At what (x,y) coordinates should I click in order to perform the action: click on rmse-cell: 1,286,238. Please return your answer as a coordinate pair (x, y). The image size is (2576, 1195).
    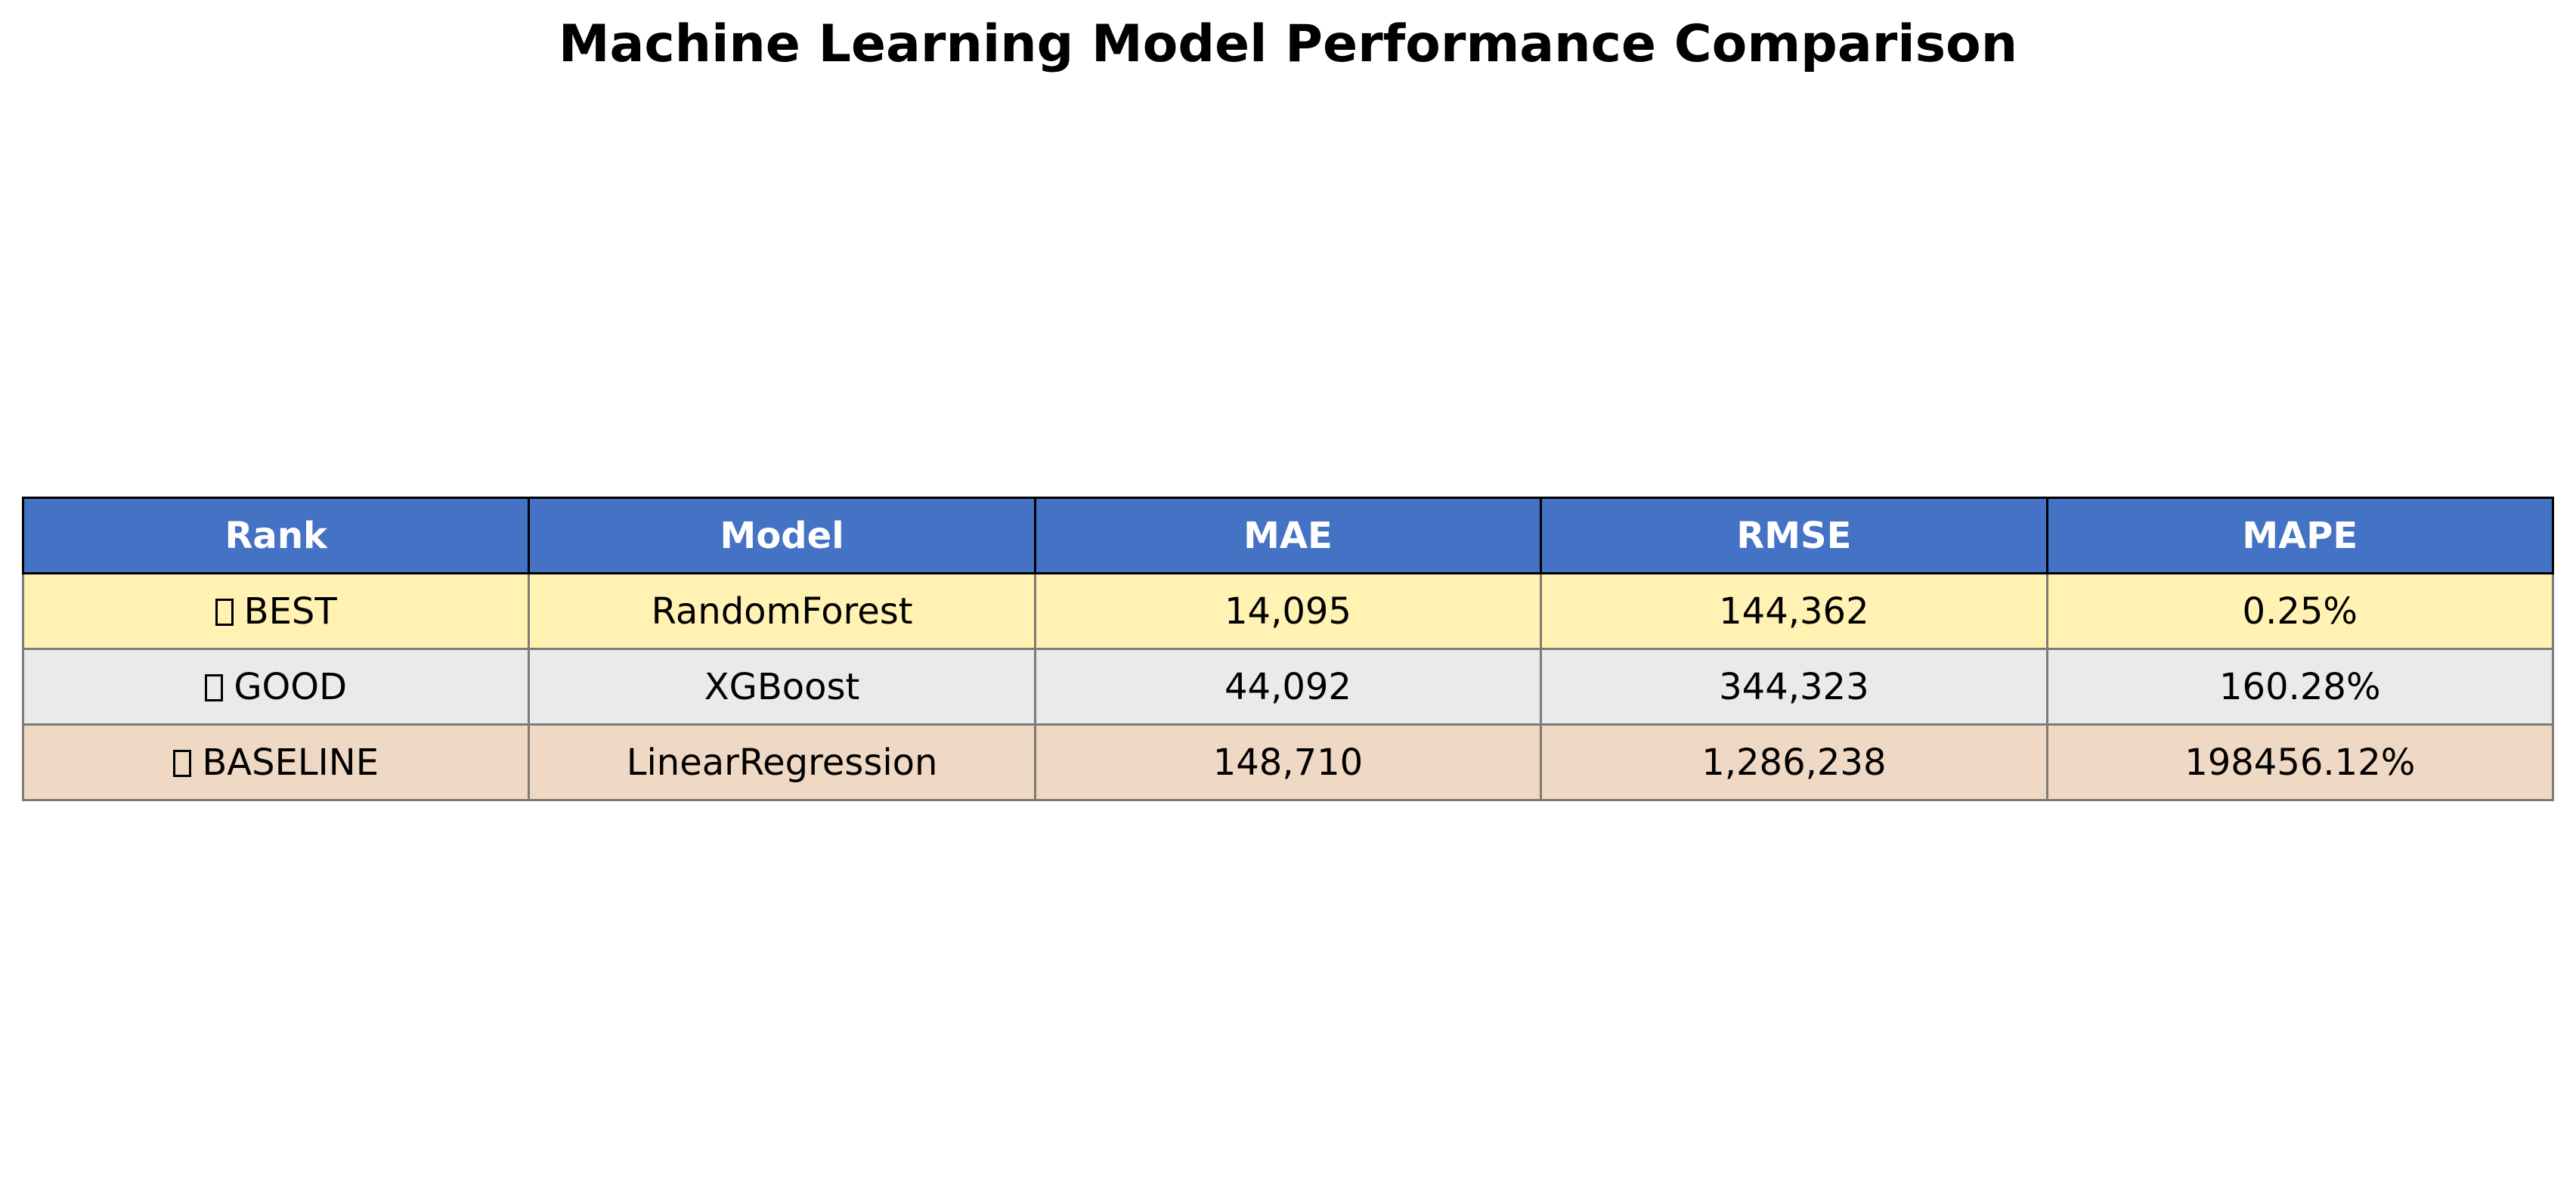
    Looking at the image, I should click on (1794, 762).